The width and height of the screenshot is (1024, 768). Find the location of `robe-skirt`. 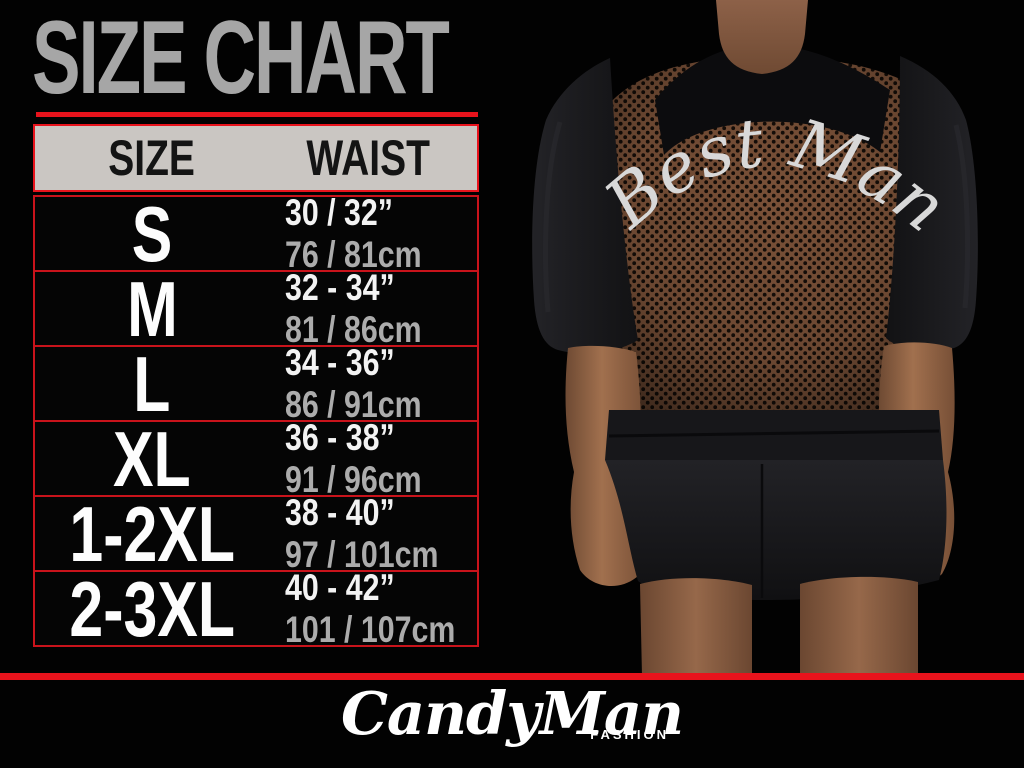

robe-skirt is located at coordinates (776, 530).